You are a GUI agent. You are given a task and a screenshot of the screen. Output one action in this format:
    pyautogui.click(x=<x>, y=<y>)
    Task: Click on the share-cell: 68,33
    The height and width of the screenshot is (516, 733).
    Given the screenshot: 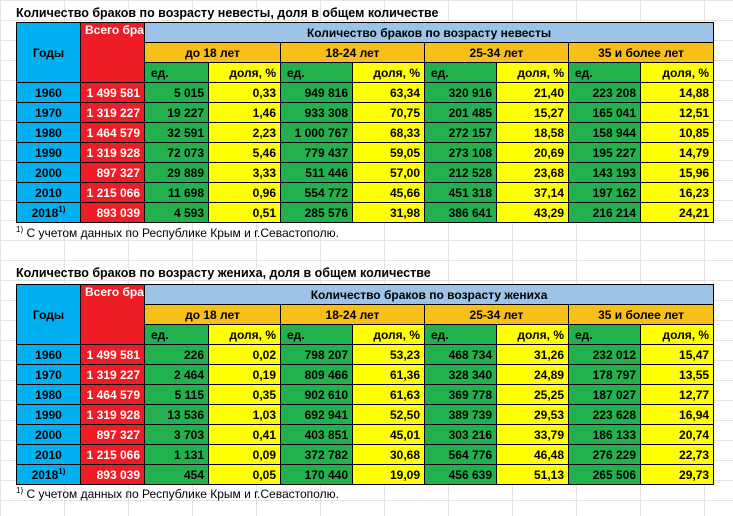 What is the action you would take?
    pyautogui.click(x=388, y=132)
    